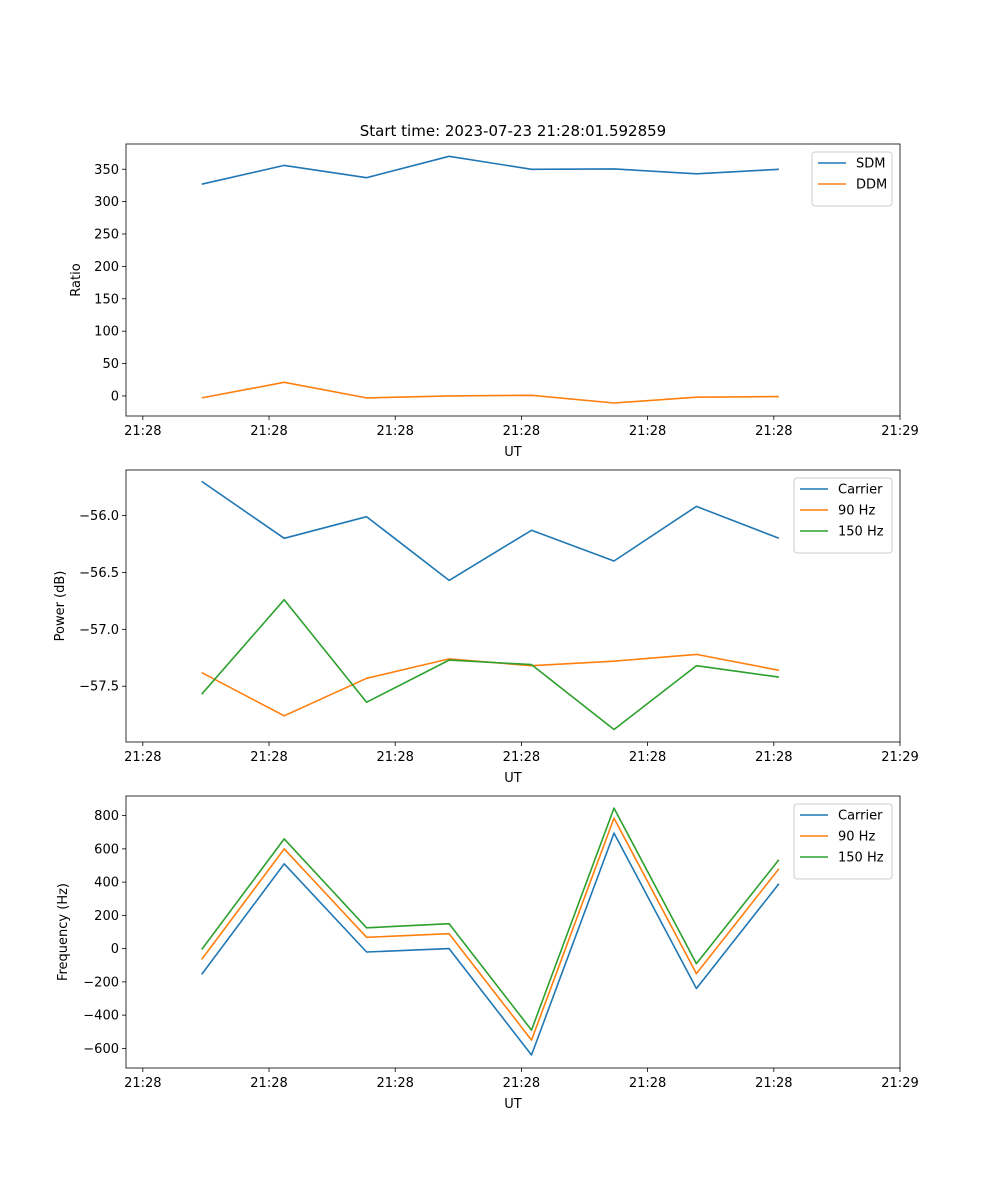 This screenshot has height=1200, width=1000. I want to click on y-tick-label: −57.0, so click(99, 630).